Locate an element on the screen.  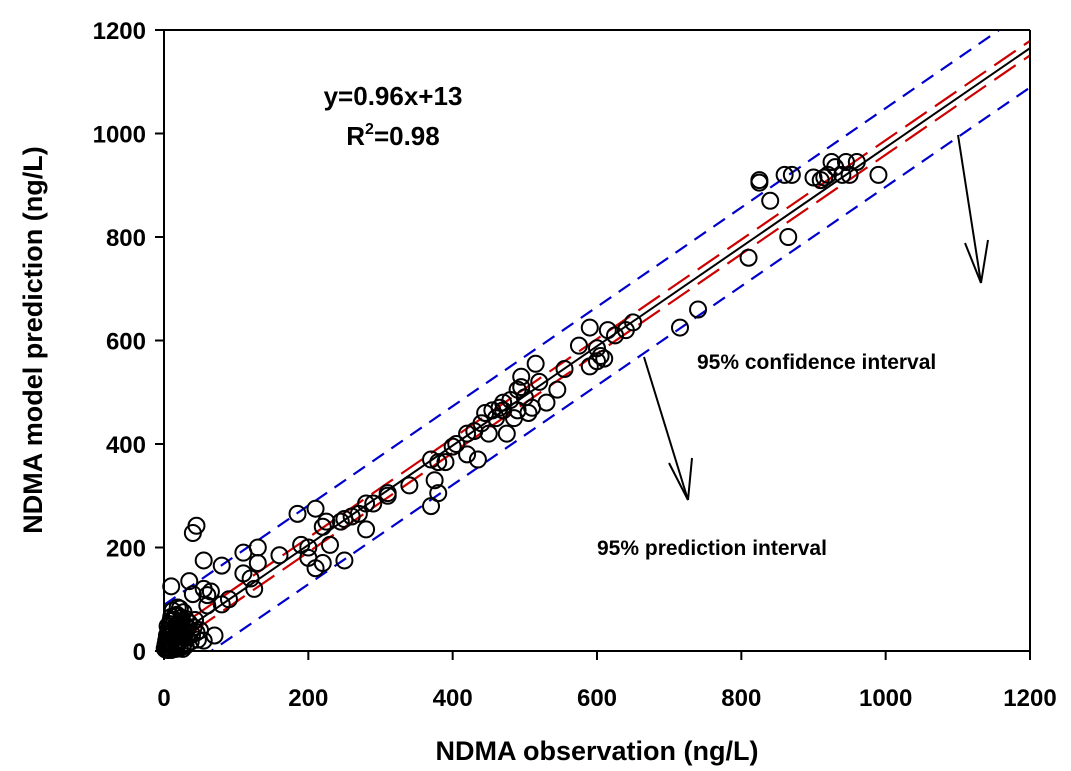
r-squared-prefix: R is located at coordinates (355, 136).